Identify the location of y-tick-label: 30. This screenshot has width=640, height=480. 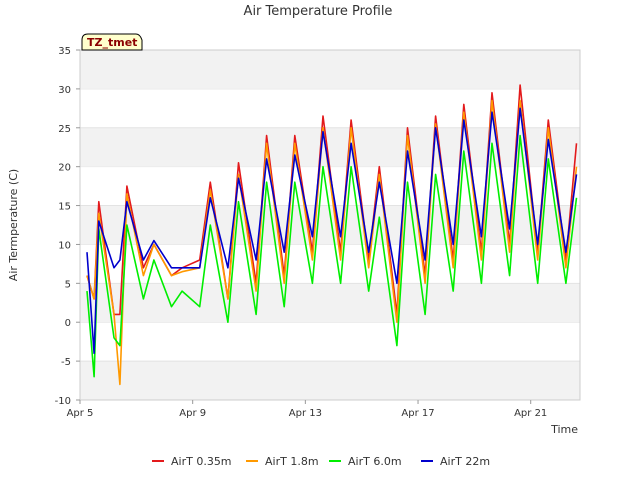
(64, 90).